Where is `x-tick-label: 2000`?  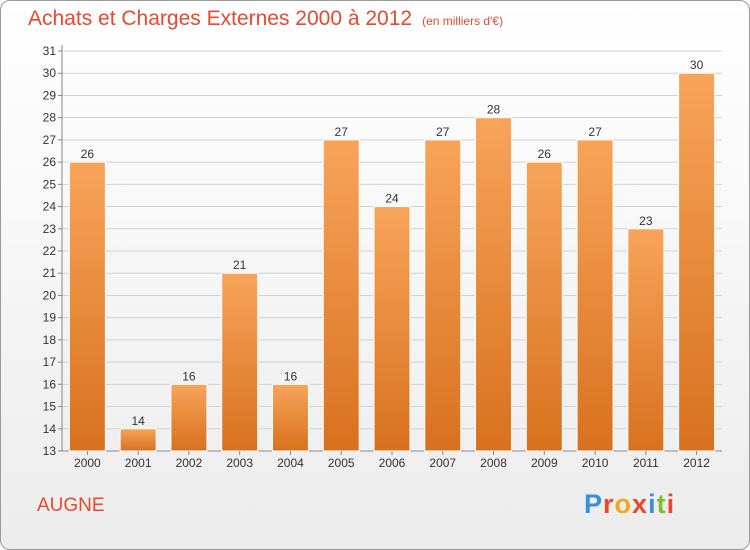
x-tick-label: 2000 is located at coordinates (87, 463).